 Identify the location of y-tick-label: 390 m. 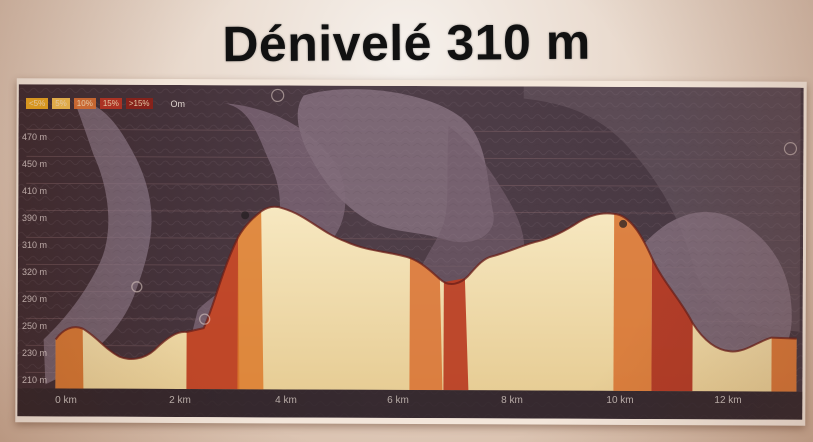
(35, 218).